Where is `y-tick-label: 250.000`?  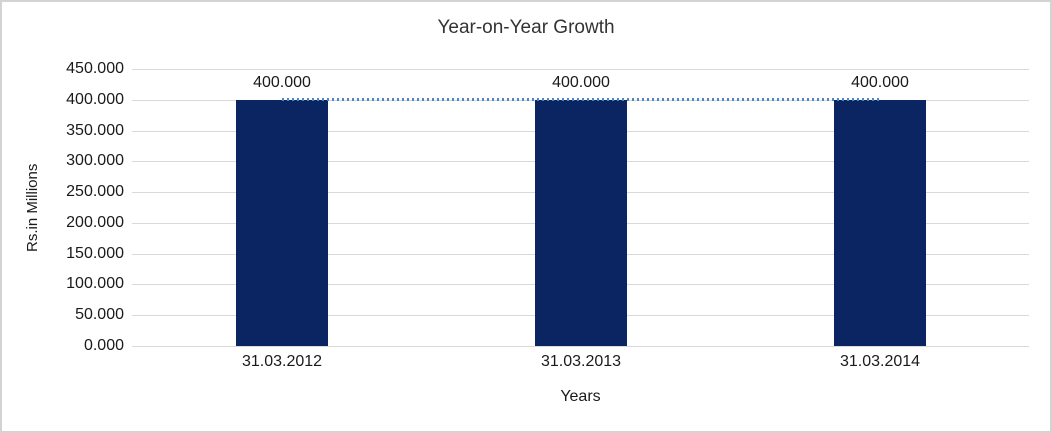
y-tick-label: 250.000 is located at coordinates (95, 191).